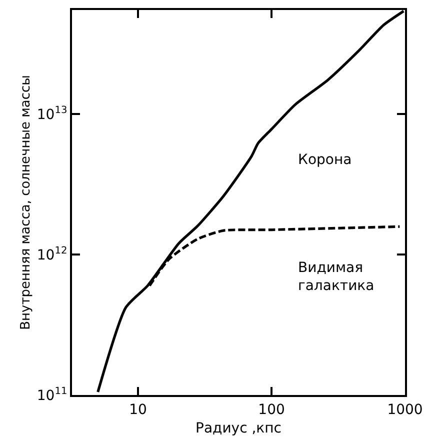 The image size is (431, 447). I want to click on y-tick-label: 10$^{12}$, so click(52, 255).